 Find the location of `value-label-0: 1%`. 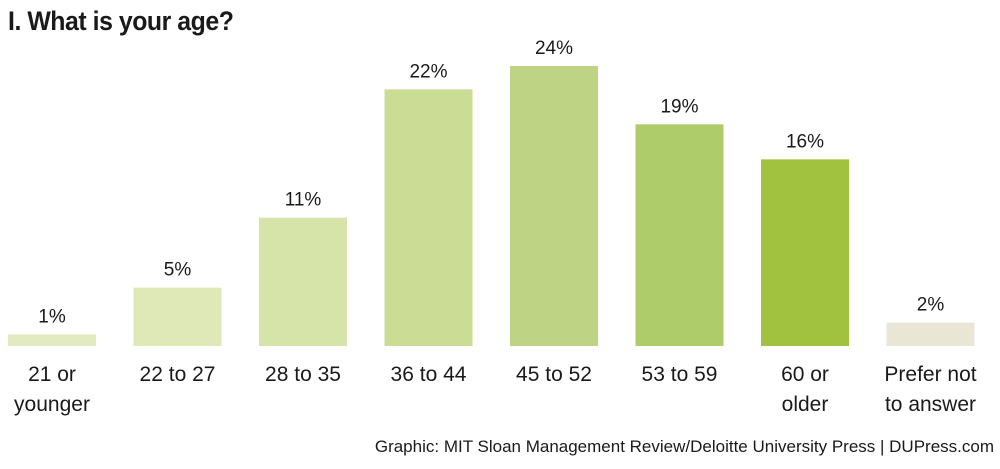

value-label-0: 1% is located at coordinates (52, 316).